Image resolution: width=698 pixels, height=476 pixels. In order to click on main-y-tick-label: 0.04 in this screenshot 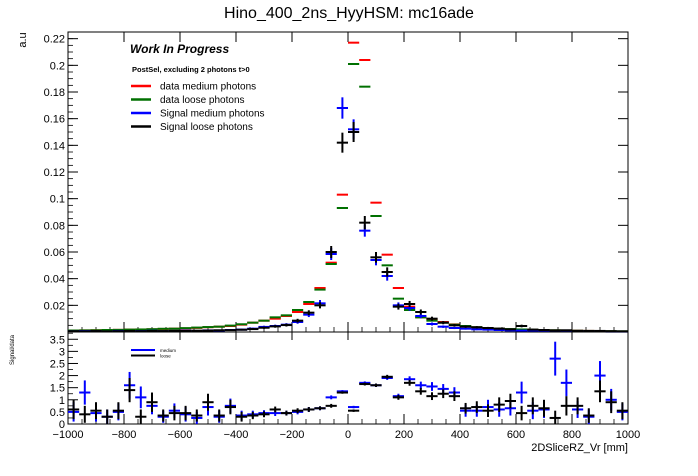, I will do `click(54, 280)`.